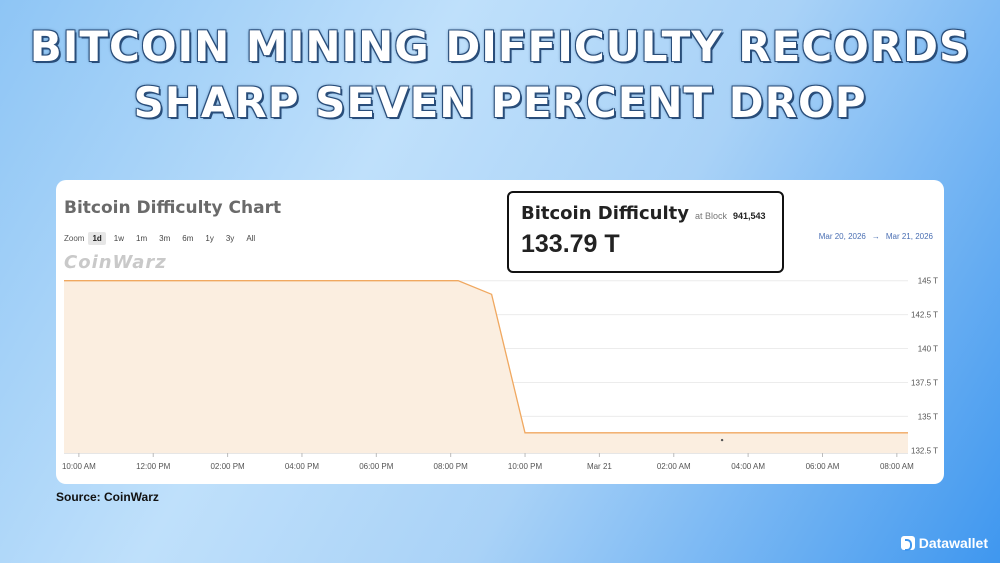 The image size is (1000, 563). I want to click on x-tick-label: 02:00 AM, so click(674, 466).